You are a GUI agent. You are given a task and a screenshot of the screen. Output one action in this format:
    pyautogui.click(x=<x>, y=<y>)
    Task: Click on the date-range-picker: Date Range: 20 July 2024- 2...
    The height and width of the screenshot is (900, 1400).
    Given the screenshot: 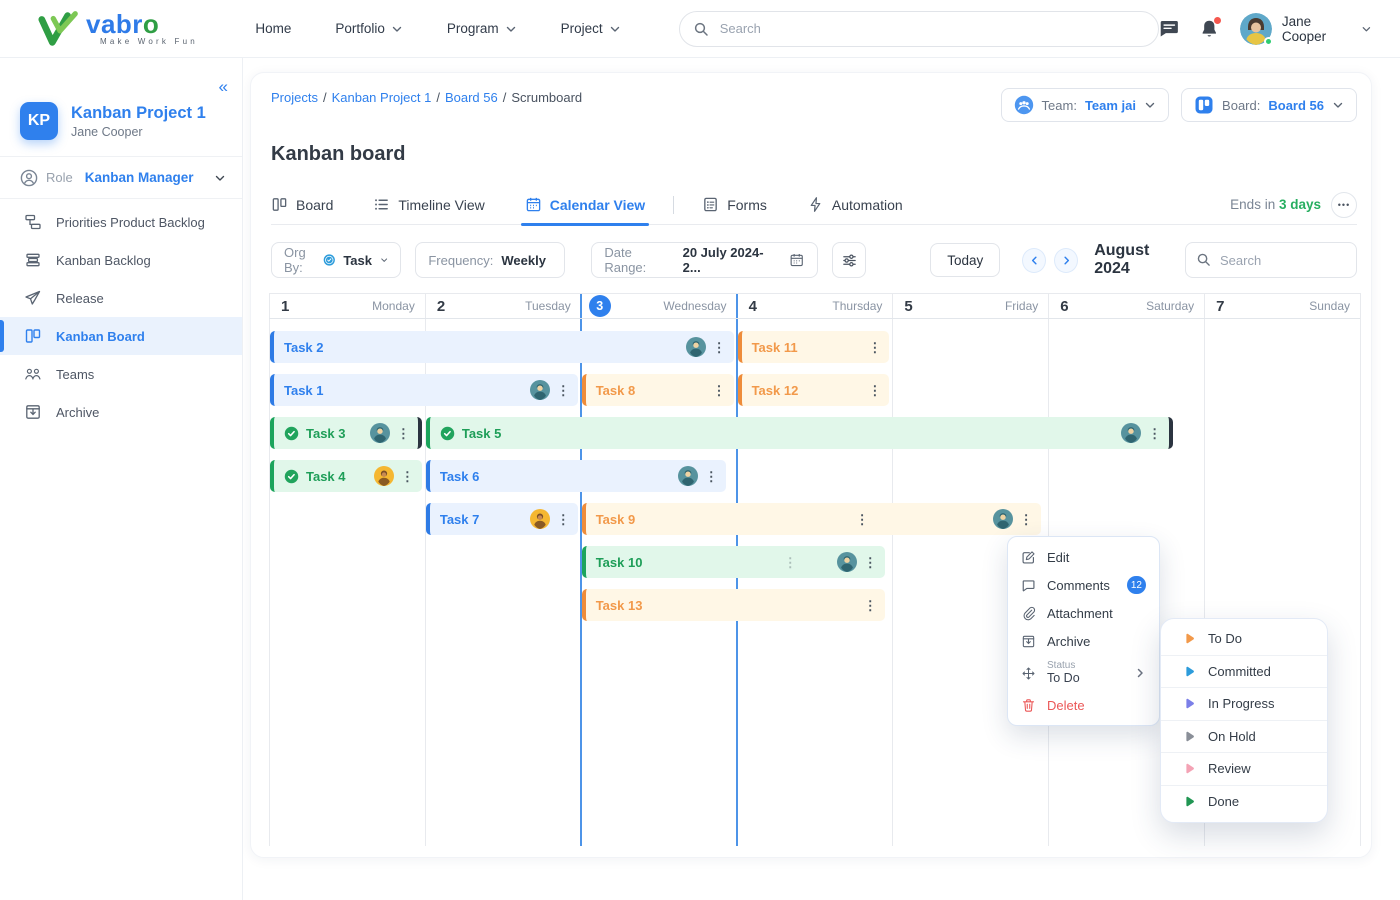 What is the action you would take?
    pyautogui.click(x=704, y=260)
    